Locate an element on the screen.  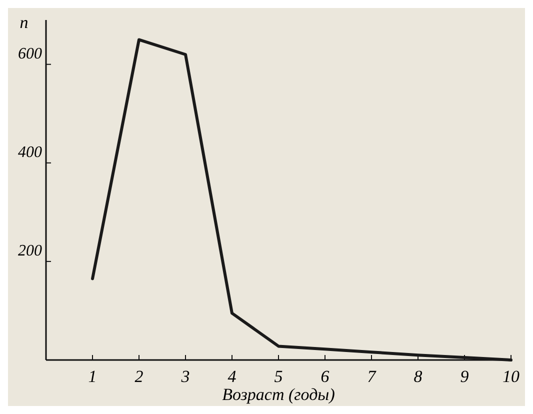
x-tick-label: 3 is located at coordinates (185, 376).